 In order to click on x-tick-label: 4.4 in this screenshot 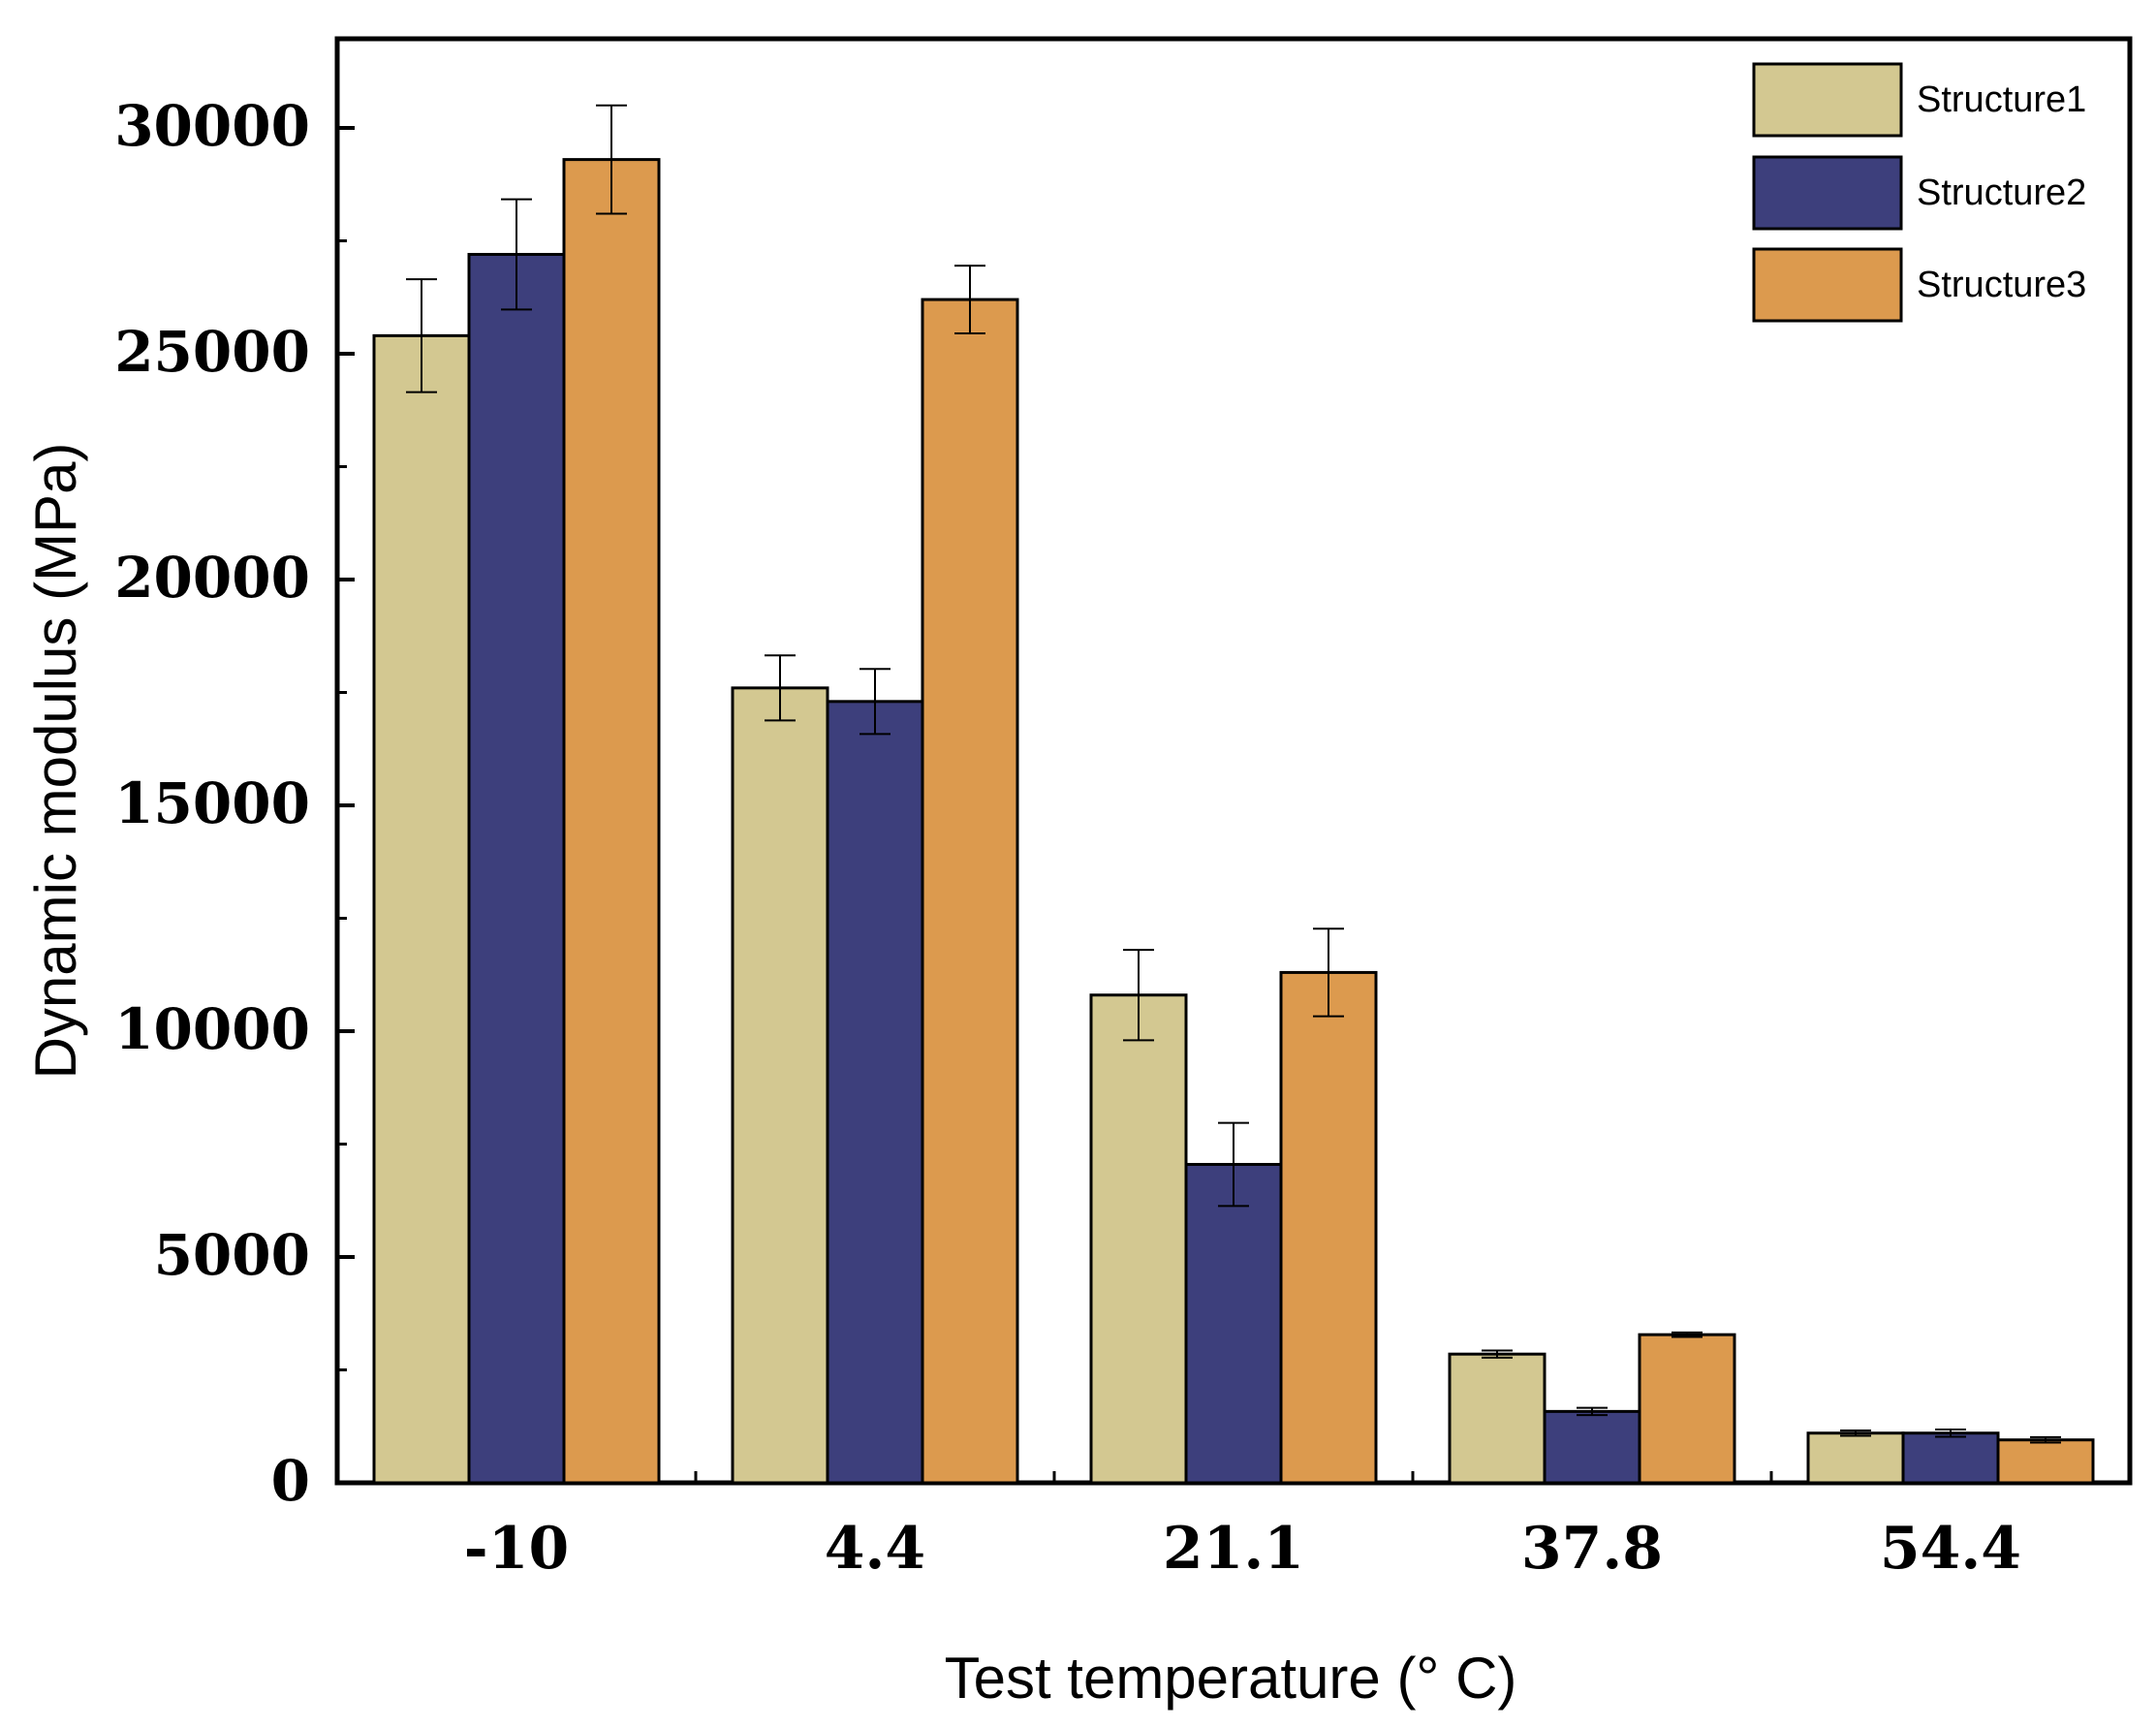, I will do `click(875, 1549)`.